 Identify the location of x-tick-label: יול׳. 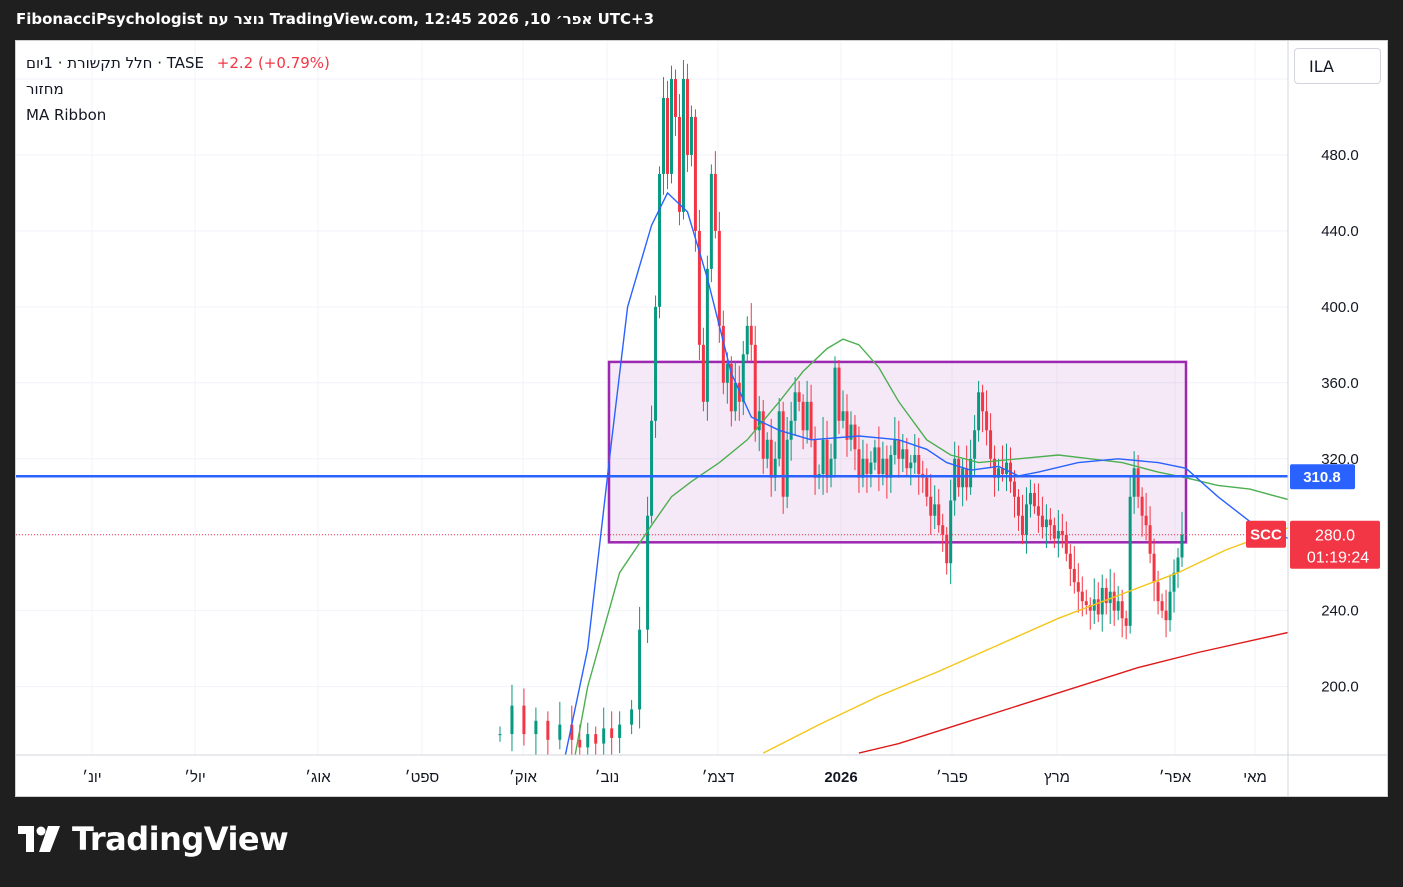
(195, 777).